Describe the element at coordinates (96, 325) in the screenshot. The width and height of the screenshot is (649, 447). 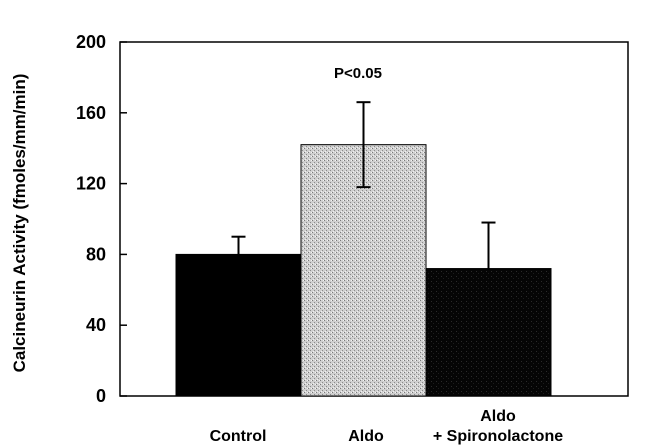
I see `y-tick-label: 40` at that location.